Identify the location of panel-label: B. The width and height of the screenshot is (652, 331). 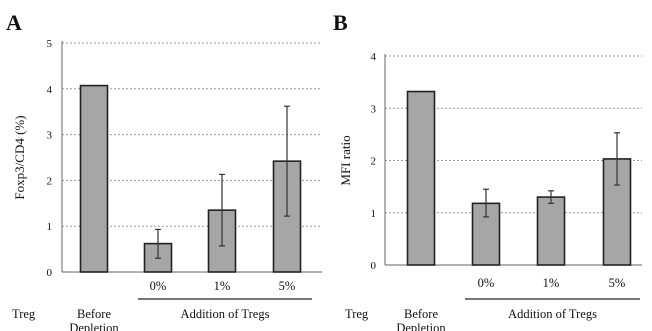
(340, 22).